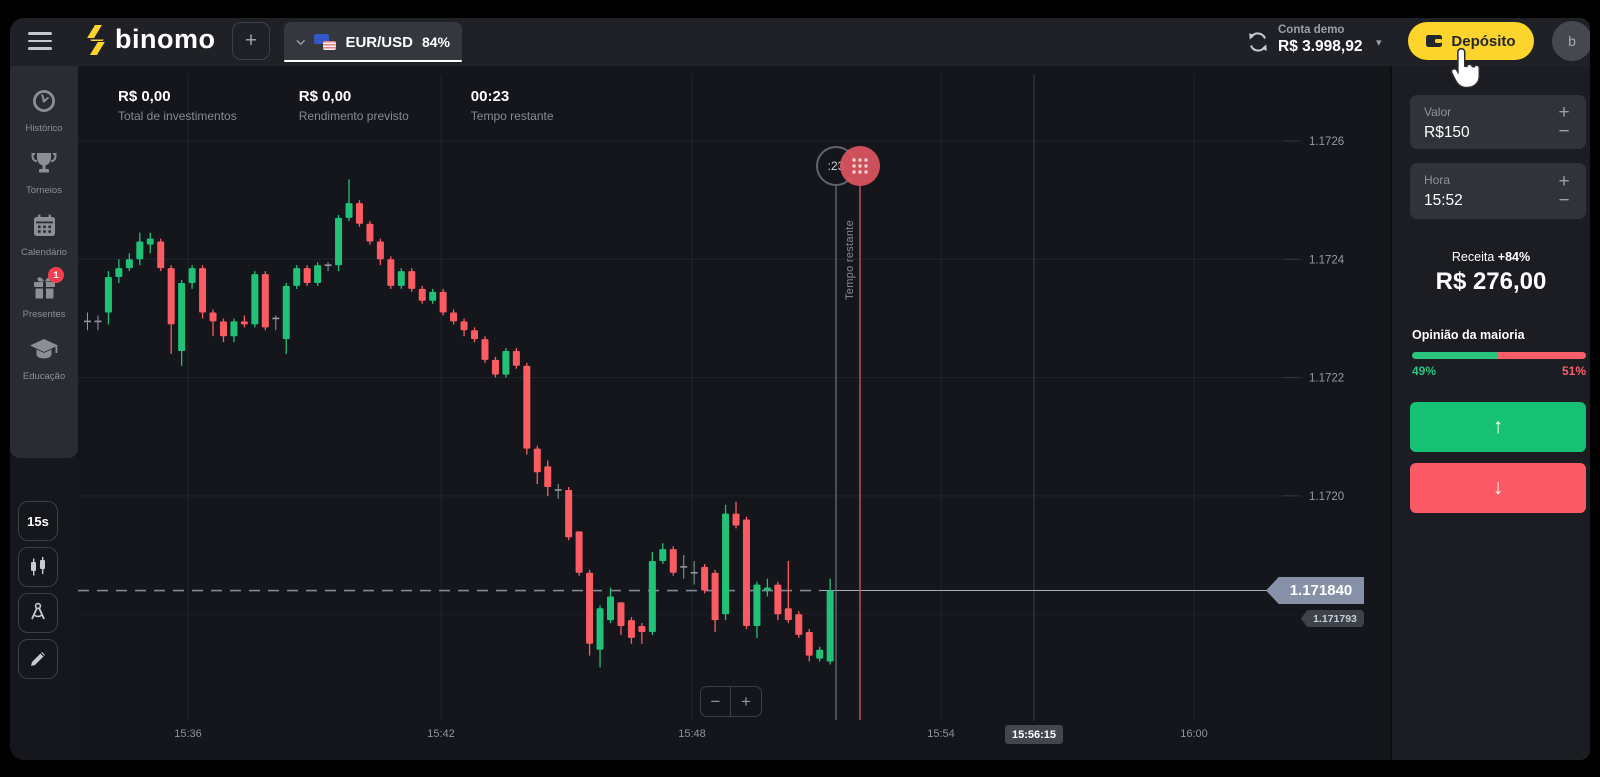 This screenshot has width=1600, height=777. What do you see at coordinates (44, 128) in the screenshot?
I see `sidebar-item-label: Histórico` at bounding box center [44, 128].